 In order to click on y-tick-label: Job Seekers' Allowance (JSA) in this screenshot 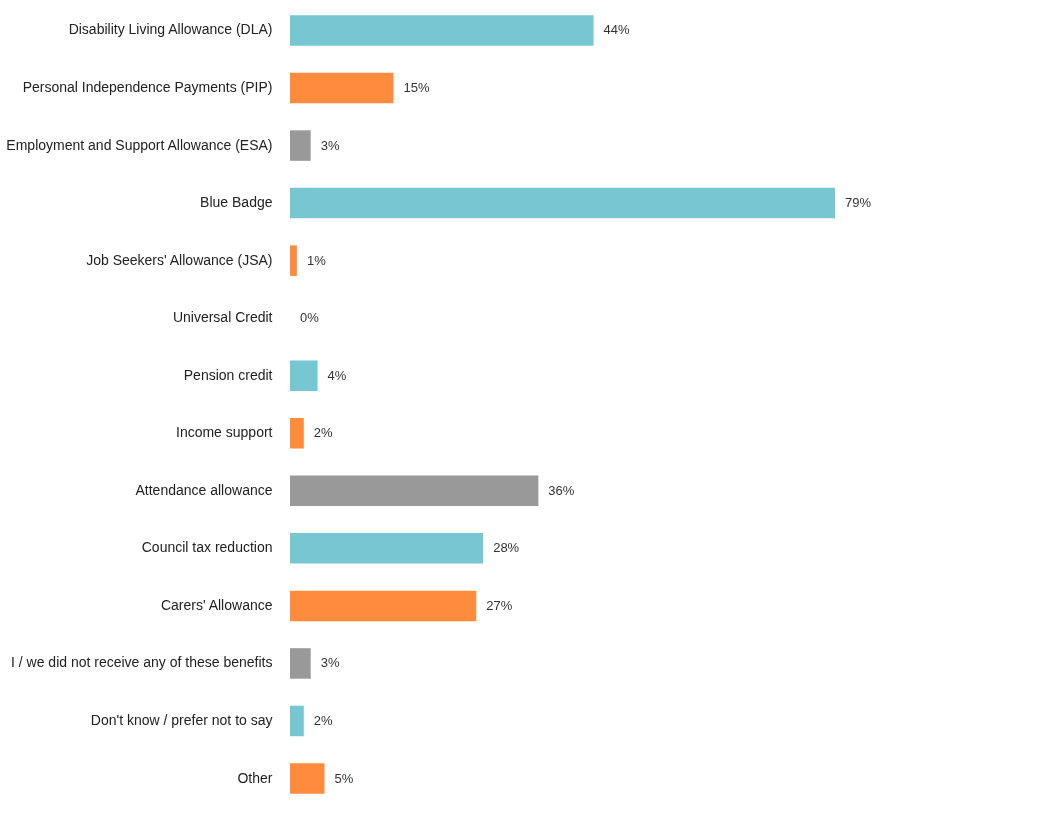, I will do `click(179, 259)`.